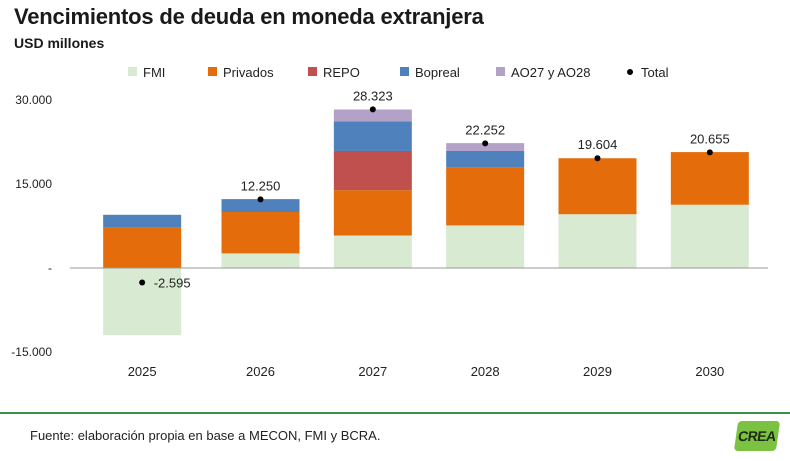 This screenshot has height=461, width=790. What do you see at coordinates (372, 170) in the screenshot?
I see `bar-repo` at bounding box center [372, 170].